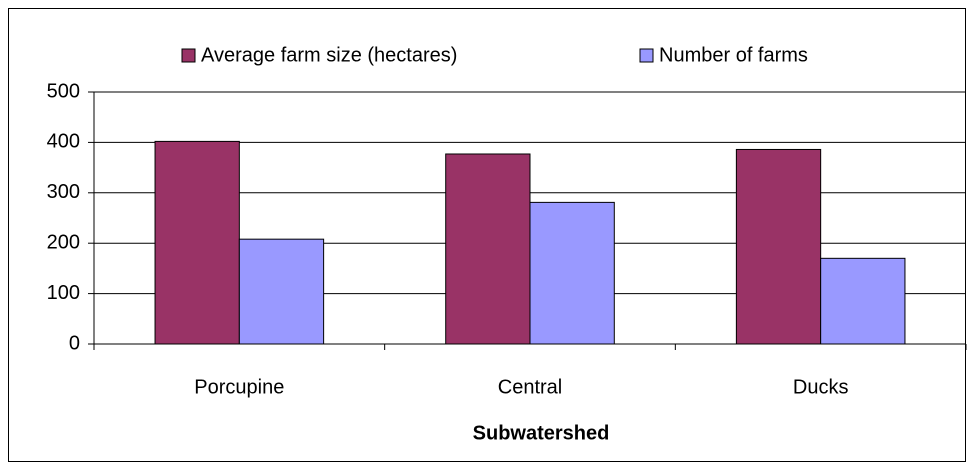 The height and width of the screenshot is (470, 974). Describe the element at coordinates (733, 55) in the screenshot. I see `legend-label: Number of farms` at that location.